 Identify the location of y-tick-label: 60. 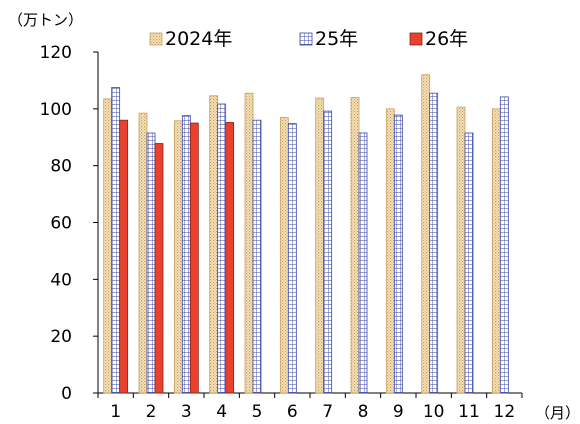
(61, 224).